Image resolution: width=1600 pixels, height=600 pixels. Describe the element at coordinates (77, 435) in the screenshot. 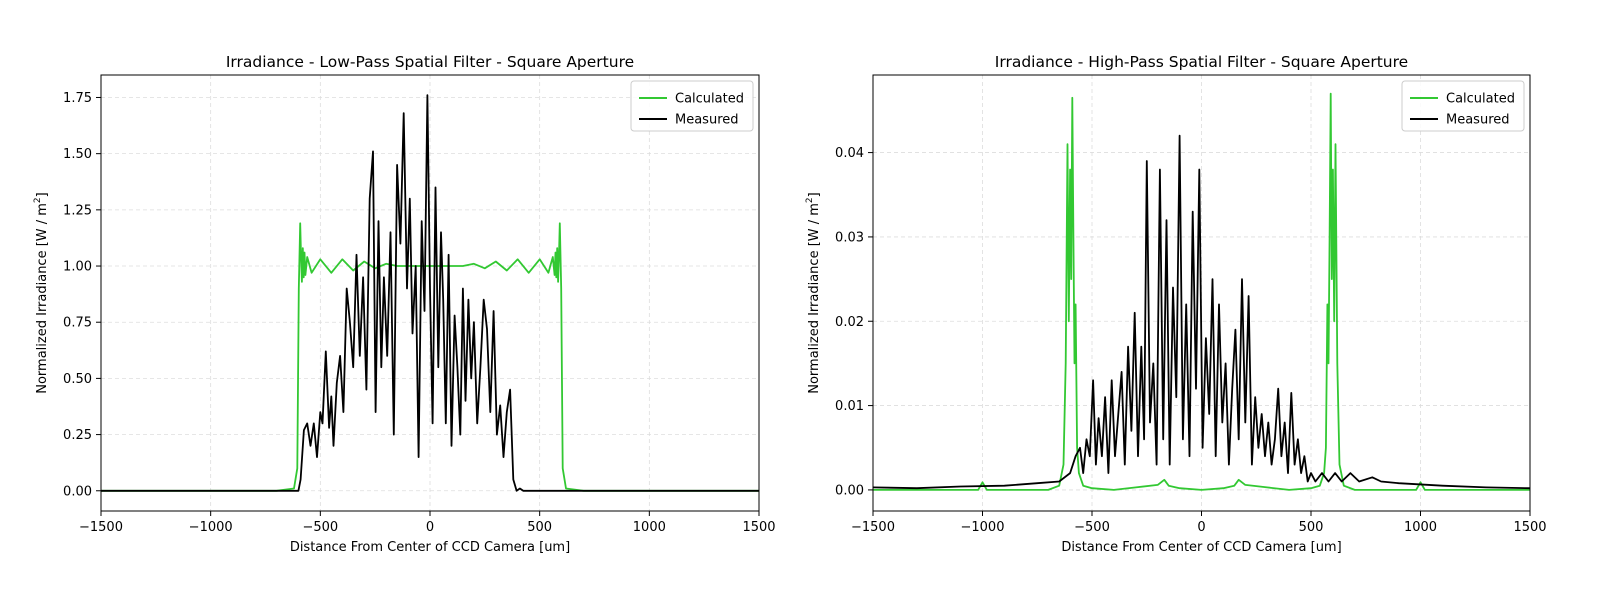

I see `y-tick-label: 0.25` at that location.